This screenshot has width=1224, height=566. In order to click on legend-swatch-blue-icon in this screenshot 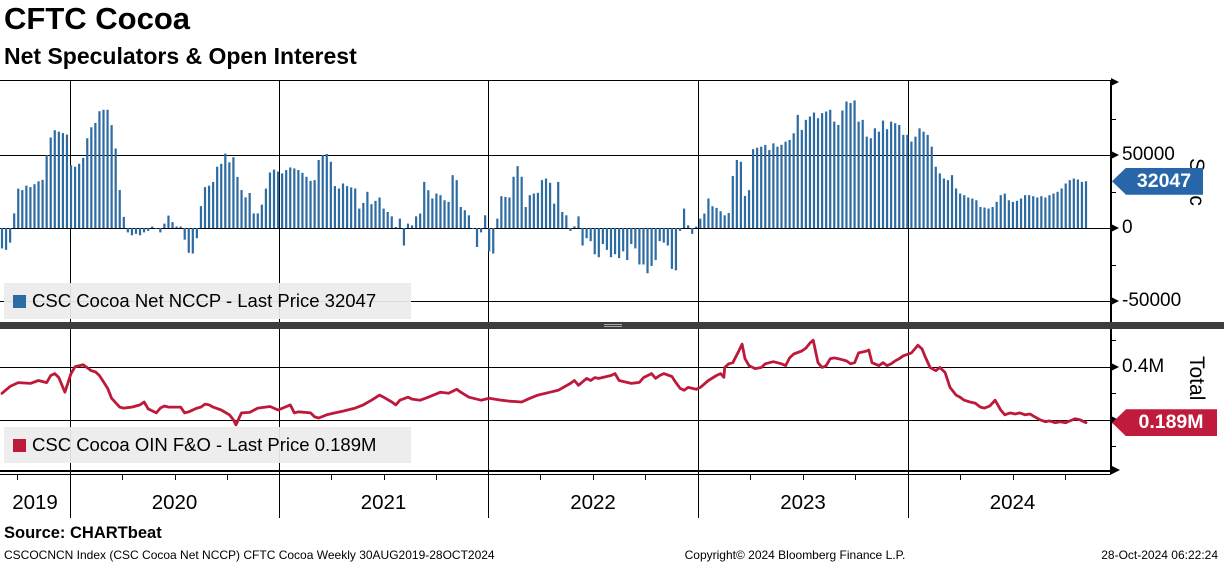, I will do `click(19, 301)`.